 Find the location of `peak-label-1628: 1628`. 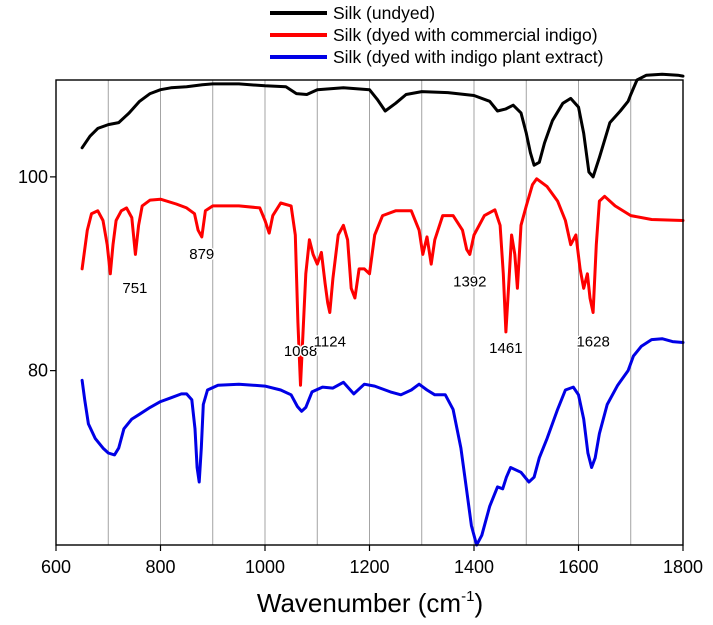

peak-label-1628: 1628 is located at coordinates (592, 341).